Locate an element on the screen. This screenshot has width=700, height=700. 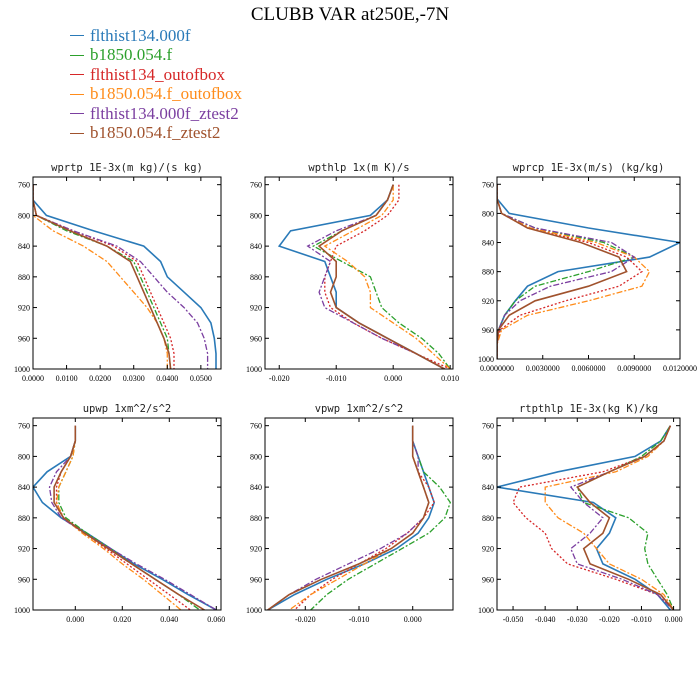
x-tick-label: -0.050 is located at coordinates (513, 619).